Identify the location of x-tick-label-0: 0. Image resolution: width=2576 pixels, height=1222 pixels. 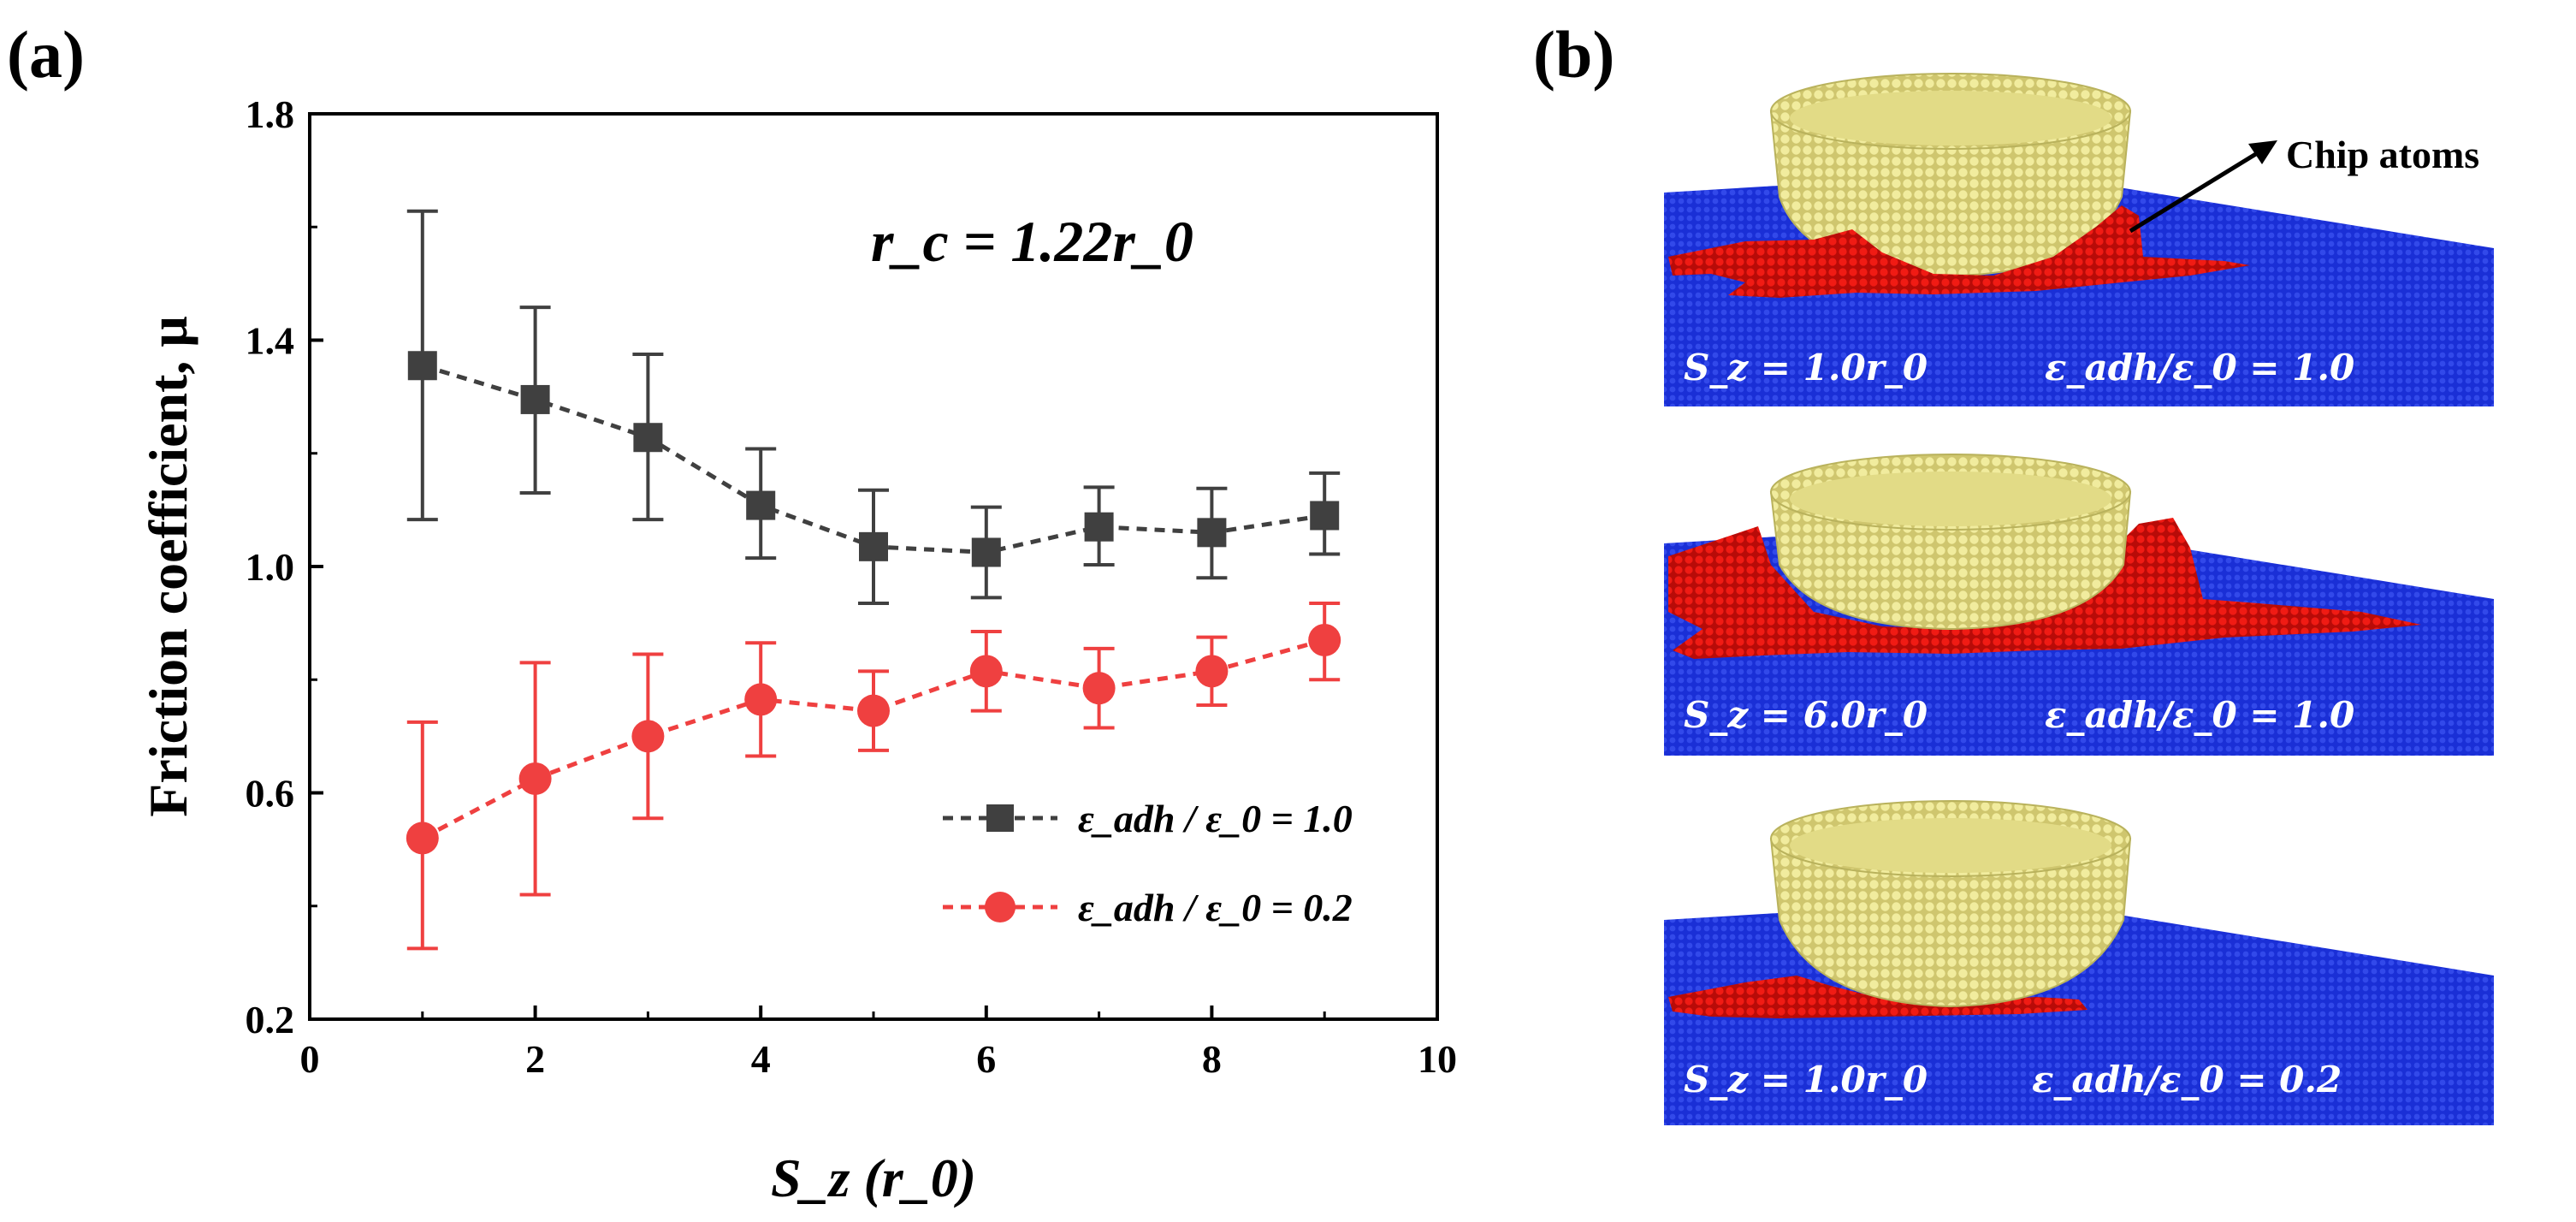
(310, 1059).